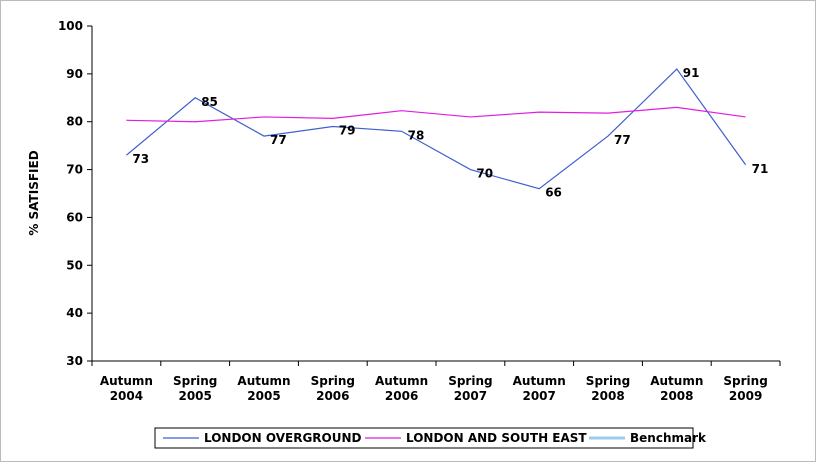 This screenshot has width=817, height=467. What do you see at coordinates (333, 388) in the screenshot?
I see `x-tick-label: Spring 2006` at bounding box center [333, 388].